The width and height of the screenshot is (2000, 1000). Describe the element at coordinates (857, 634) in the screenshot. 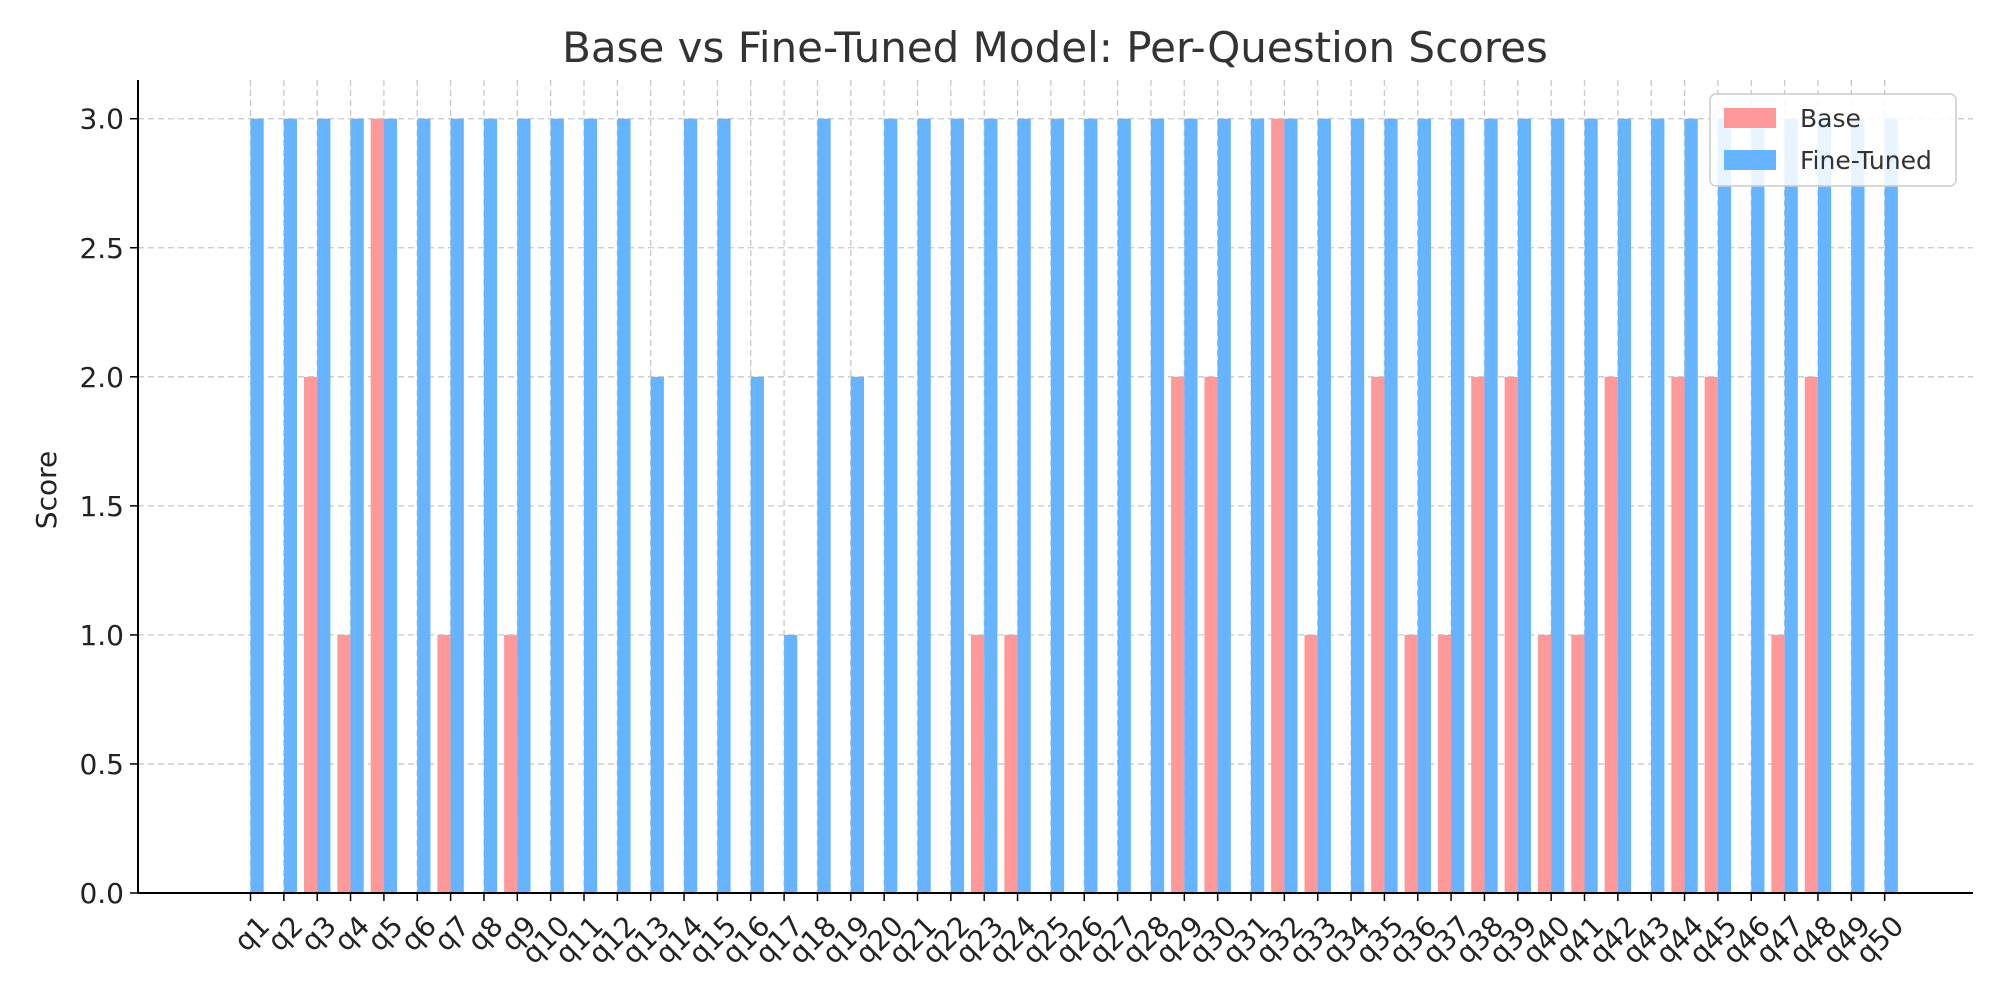

I see `bar-fine-tuned-q19` at that location.